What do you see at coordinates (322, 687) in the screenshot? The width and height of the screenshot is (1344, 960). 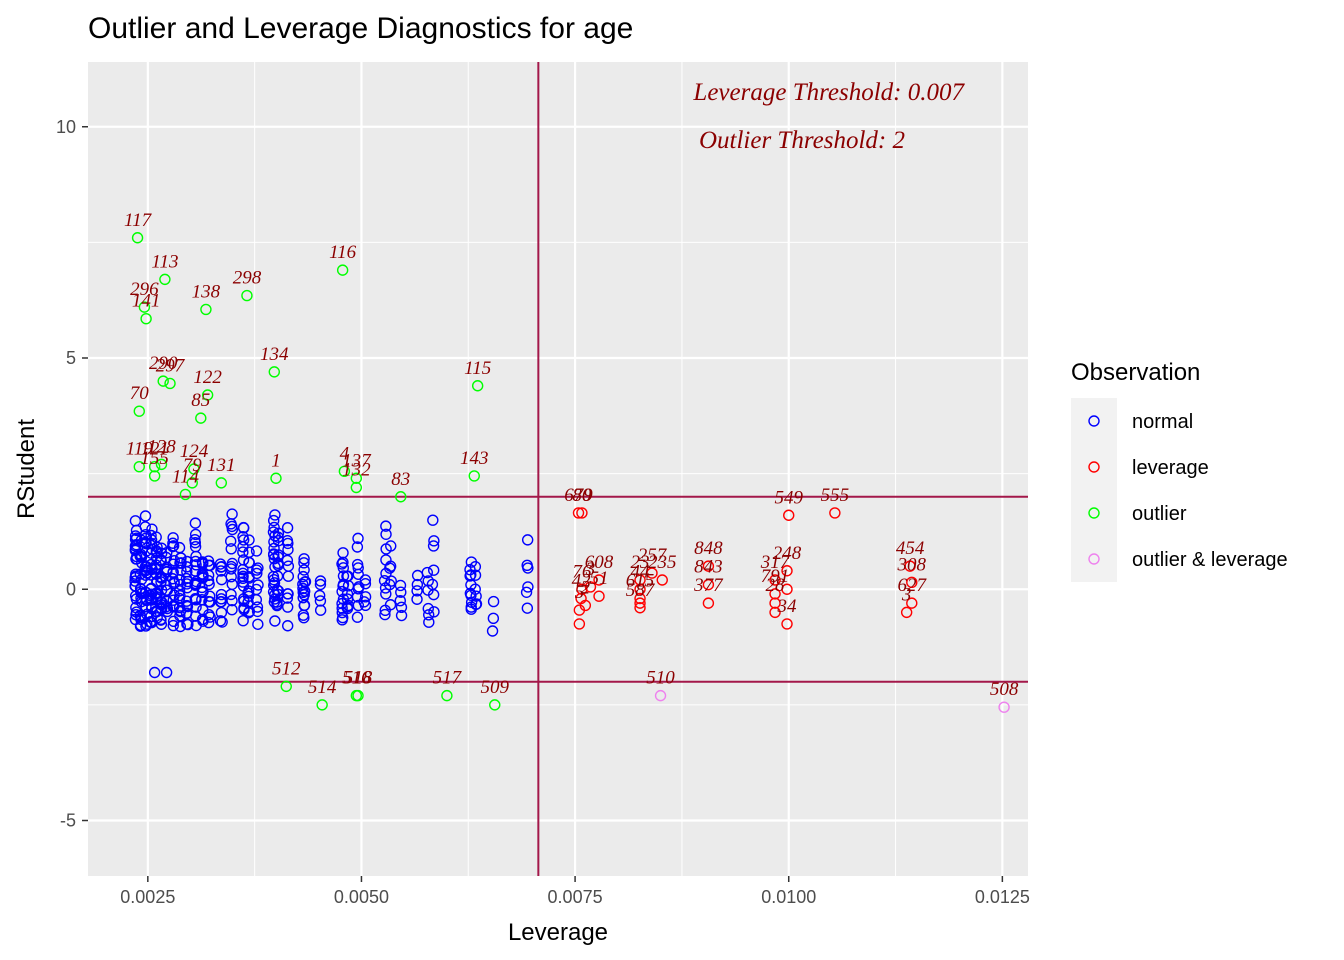 I see `point-label: 514` at bounding box center [322, 687].